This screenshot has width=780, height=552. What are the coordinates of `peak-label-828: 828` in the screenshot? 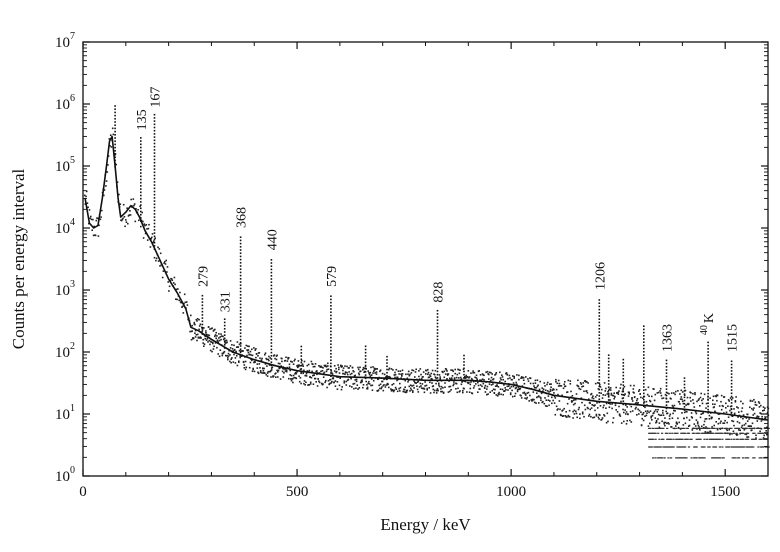 It's located at (438, 292).